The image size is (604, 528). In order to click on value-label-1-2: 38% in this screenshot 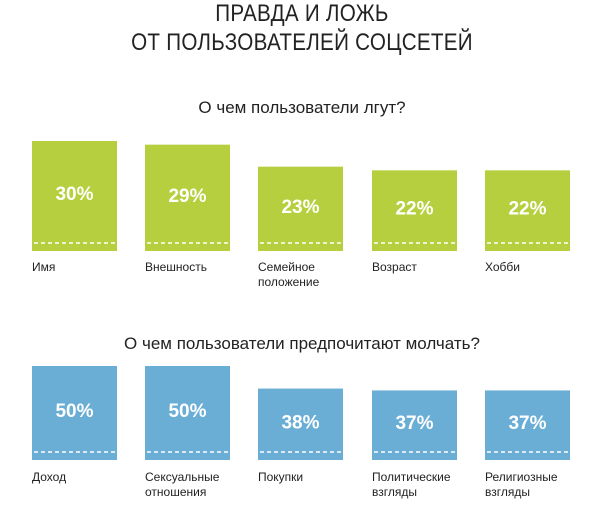, I will do `click(300, 422)`.